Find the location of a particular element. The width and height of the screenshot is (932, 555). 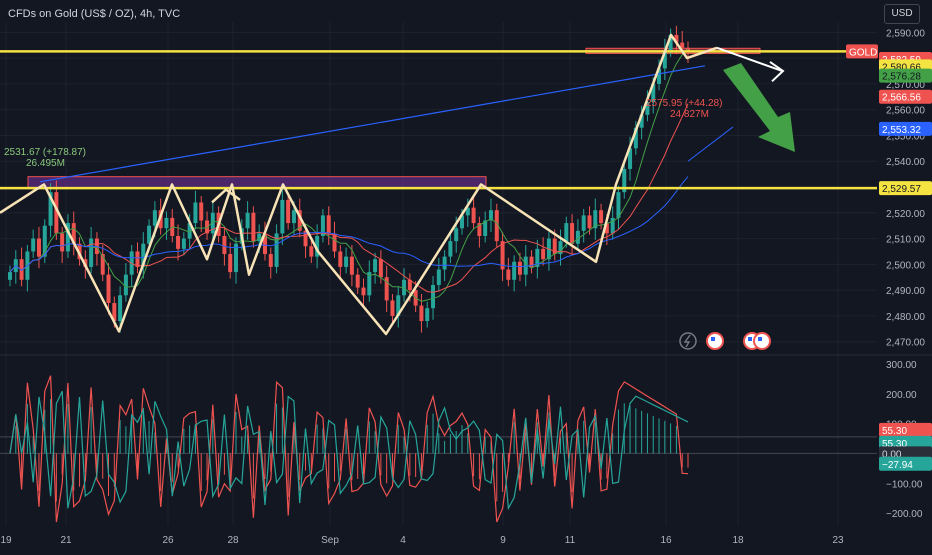

osc-tick: −100.00 is located at coordinates (904, 484).